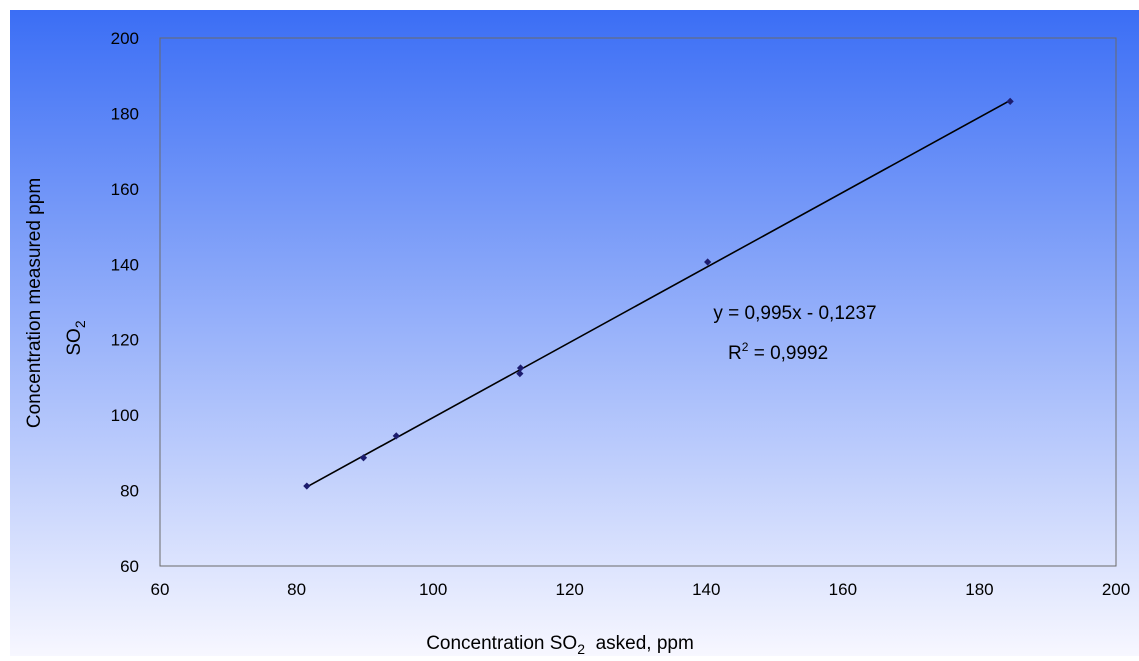 The height and width of the screenshot is (661, 1139). I want to click on y-axis-title-line1: Concentration measured ppm, so click(34, 303).